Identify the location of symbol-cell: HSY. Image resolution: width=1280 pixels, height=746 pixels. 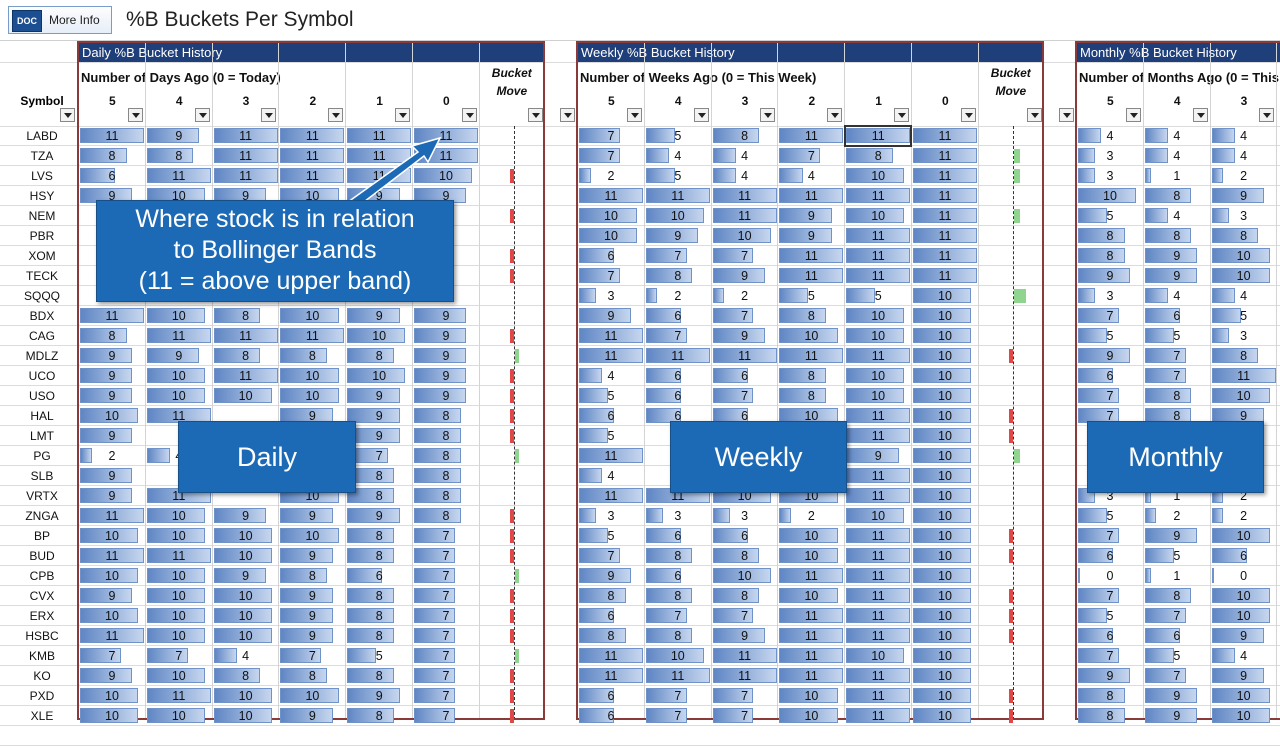
(42, 196).